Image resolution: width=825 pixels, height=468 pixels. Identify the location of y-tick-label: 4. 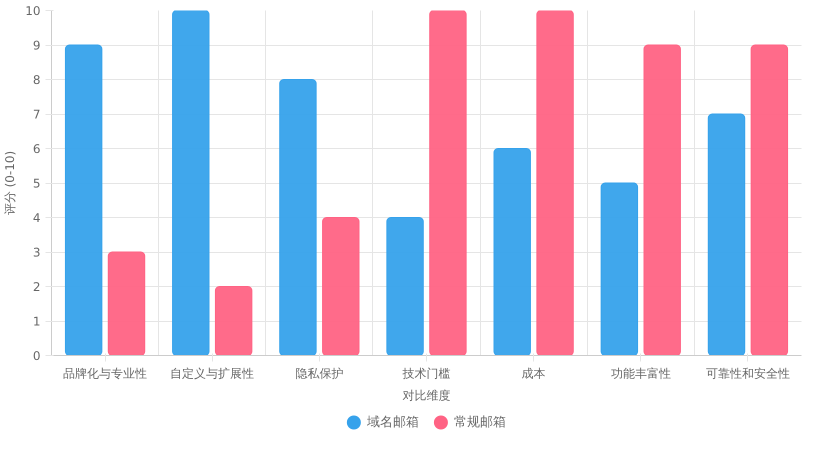
(36, 218).